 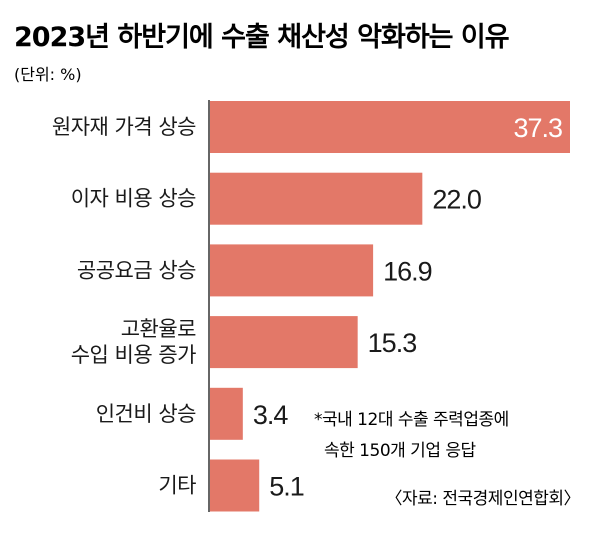 I want to click on category-label-1: 이자 비용 상승, so click(x=133, y=199).